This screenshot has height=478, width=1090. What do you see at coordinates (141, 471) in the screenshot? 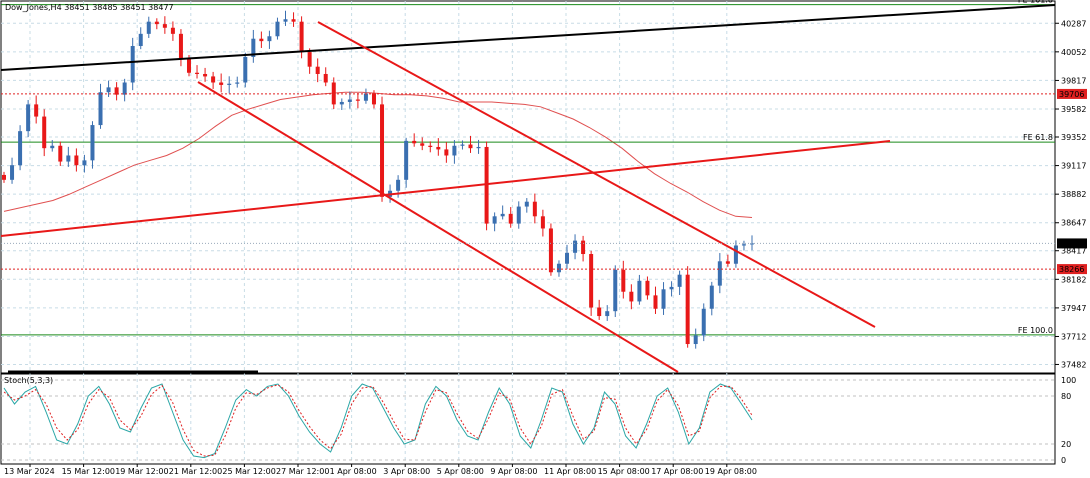
I see `time-label: 19 Mar 12:00` at bounding box center [141, 471].